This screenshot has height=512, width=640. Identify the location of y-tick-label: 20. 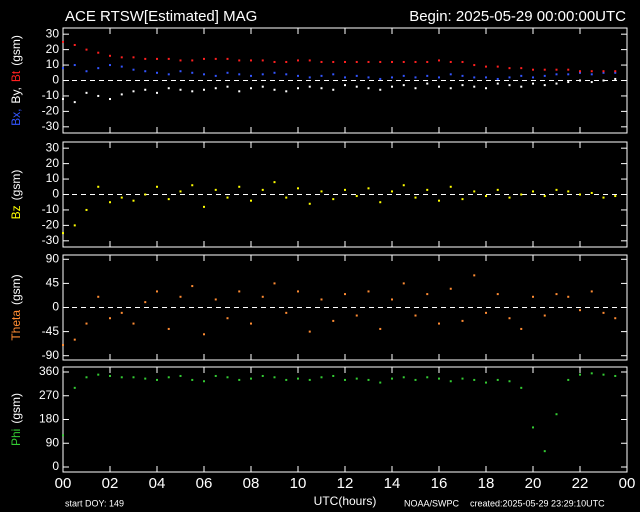
(53, 49).